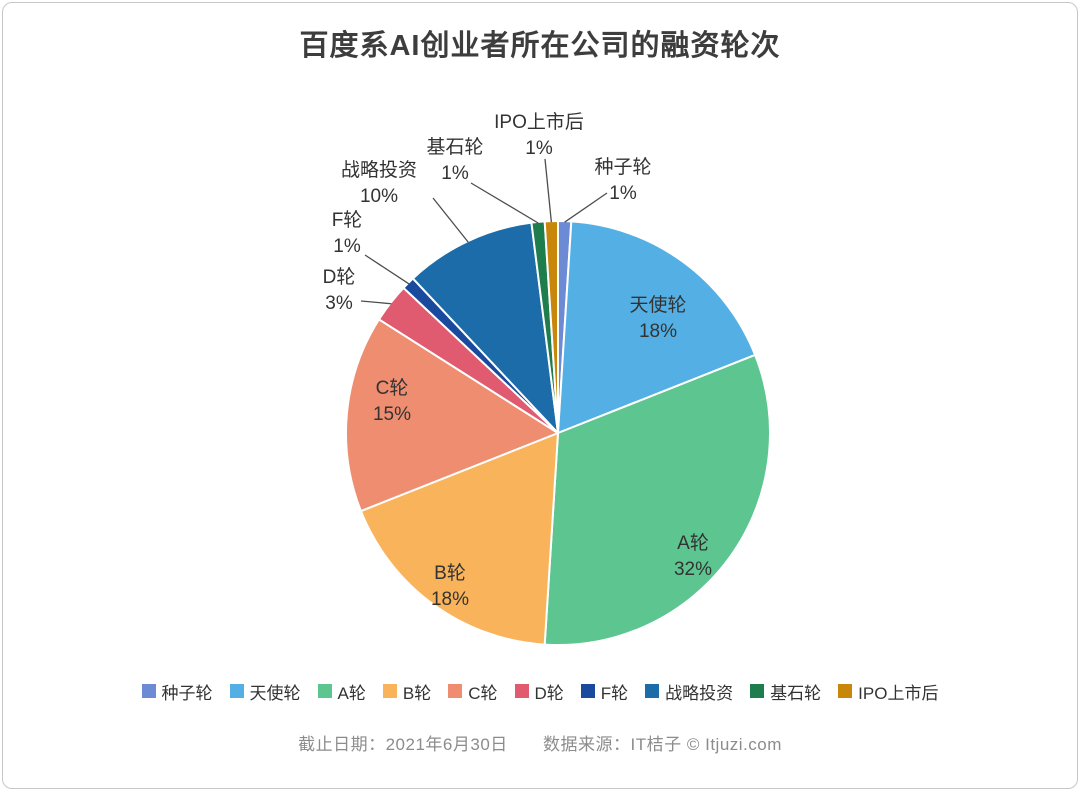  Describe the element at coordinates (417, 693) in the screenshot. I see `legend-label: B轮` at that location.